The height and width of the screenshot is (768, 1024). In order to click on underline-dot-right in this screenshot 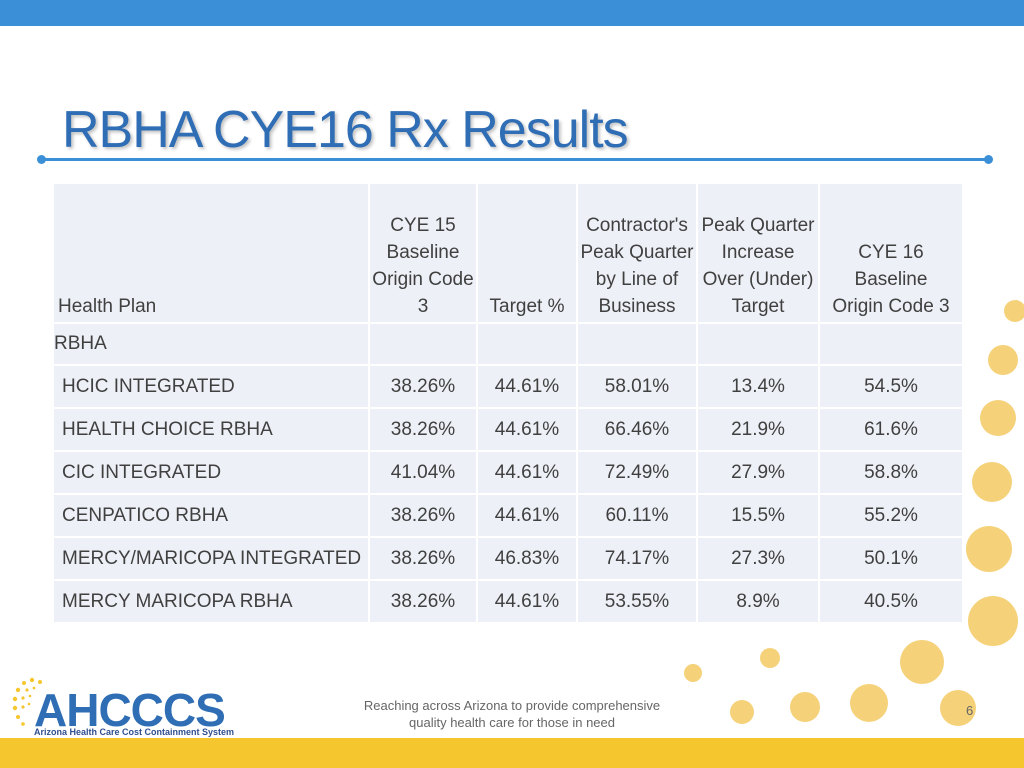, I will do `click(988, 159)`.